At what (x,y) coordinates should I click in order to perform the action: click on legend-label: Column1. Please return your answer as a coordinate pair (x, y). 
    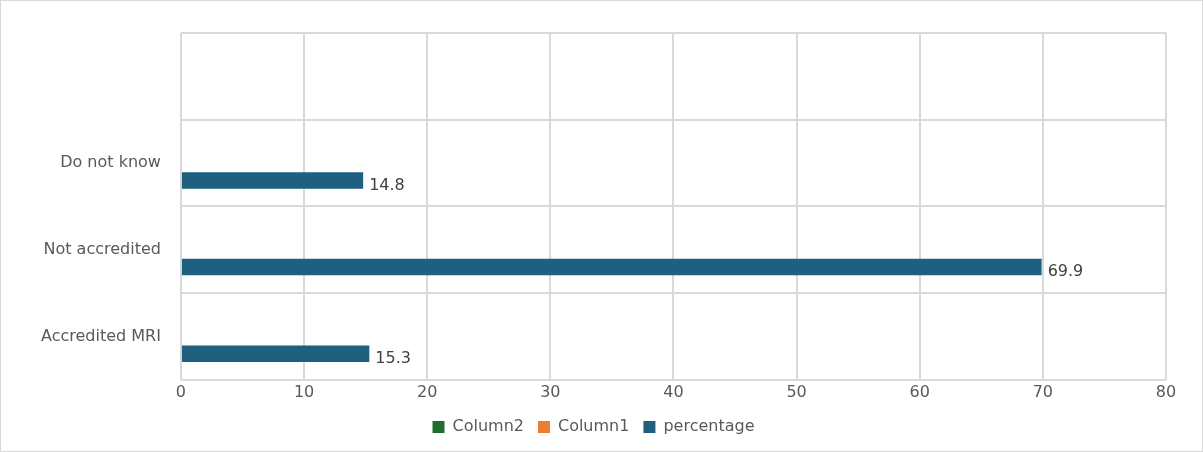
    Looking at the image, I should click on (593, 426).